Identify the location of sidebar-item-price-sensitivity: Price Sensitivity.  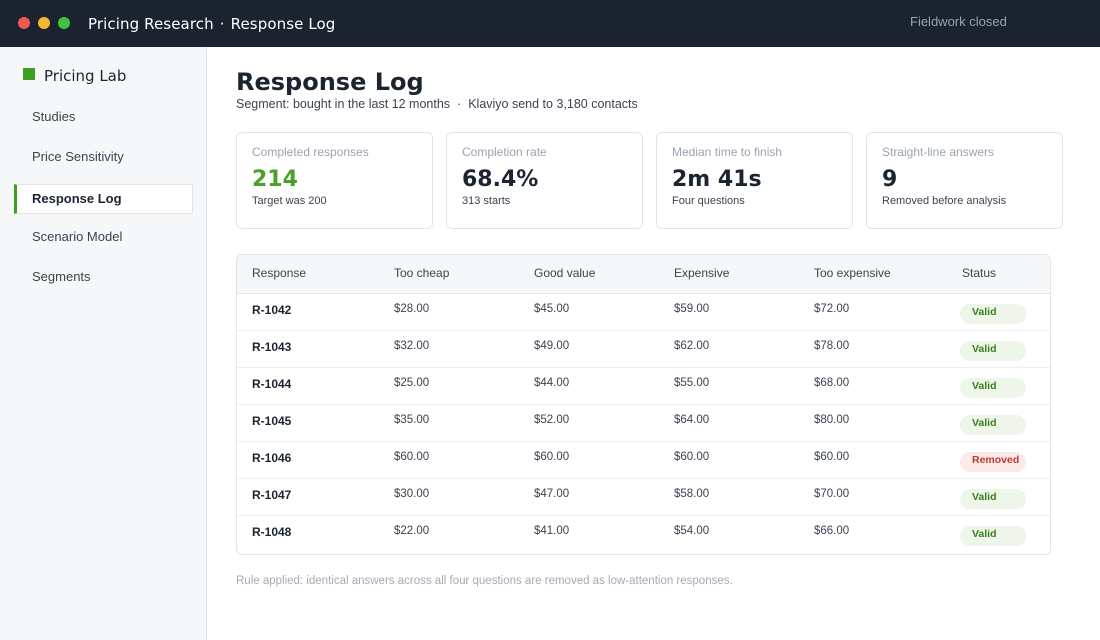
(78, 156).